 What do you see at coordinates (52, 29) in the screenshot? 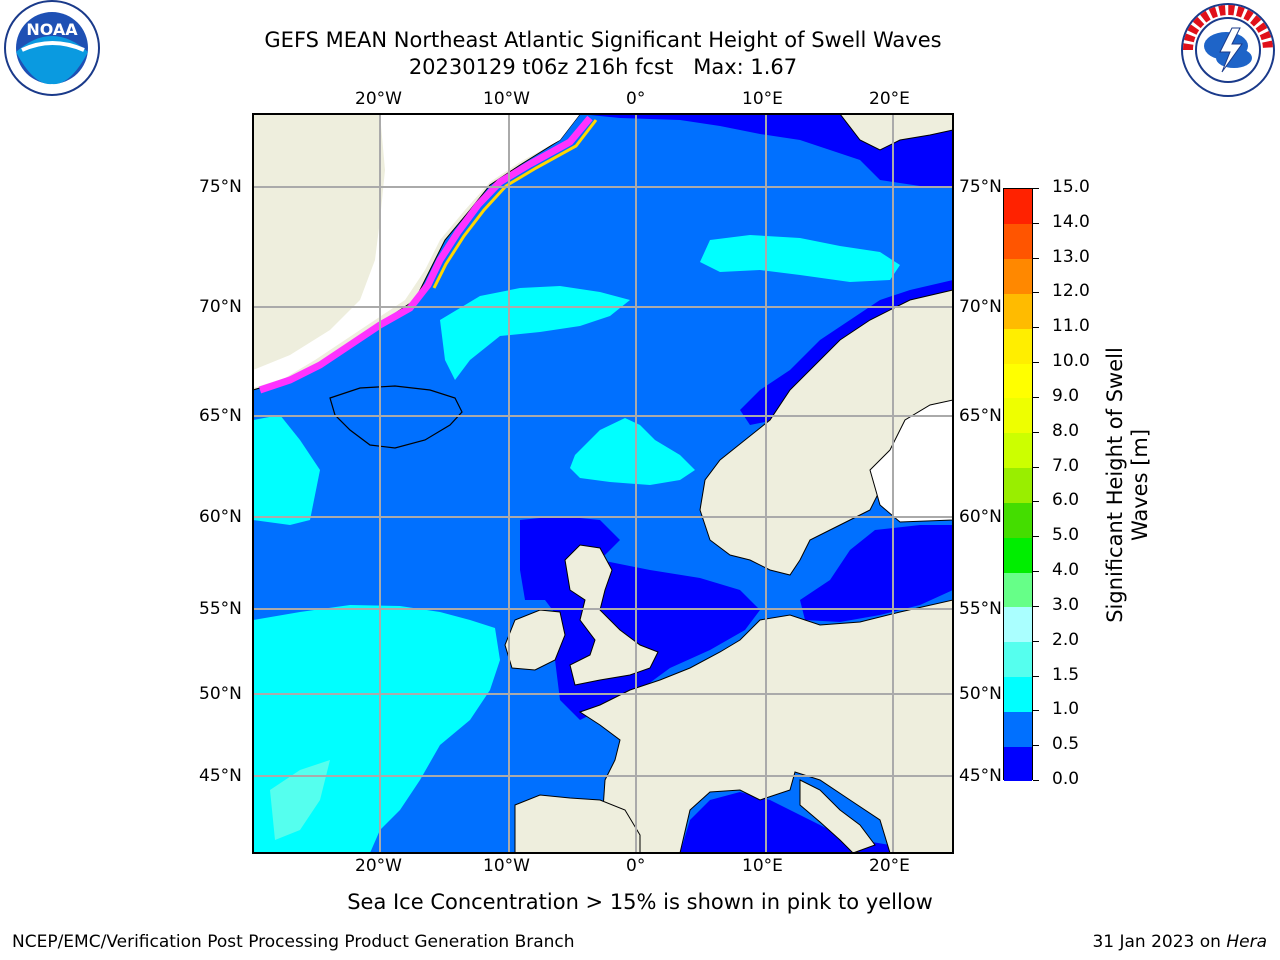
I see `noaa-logo-text: NOAA` at bounding box center [52, 29].